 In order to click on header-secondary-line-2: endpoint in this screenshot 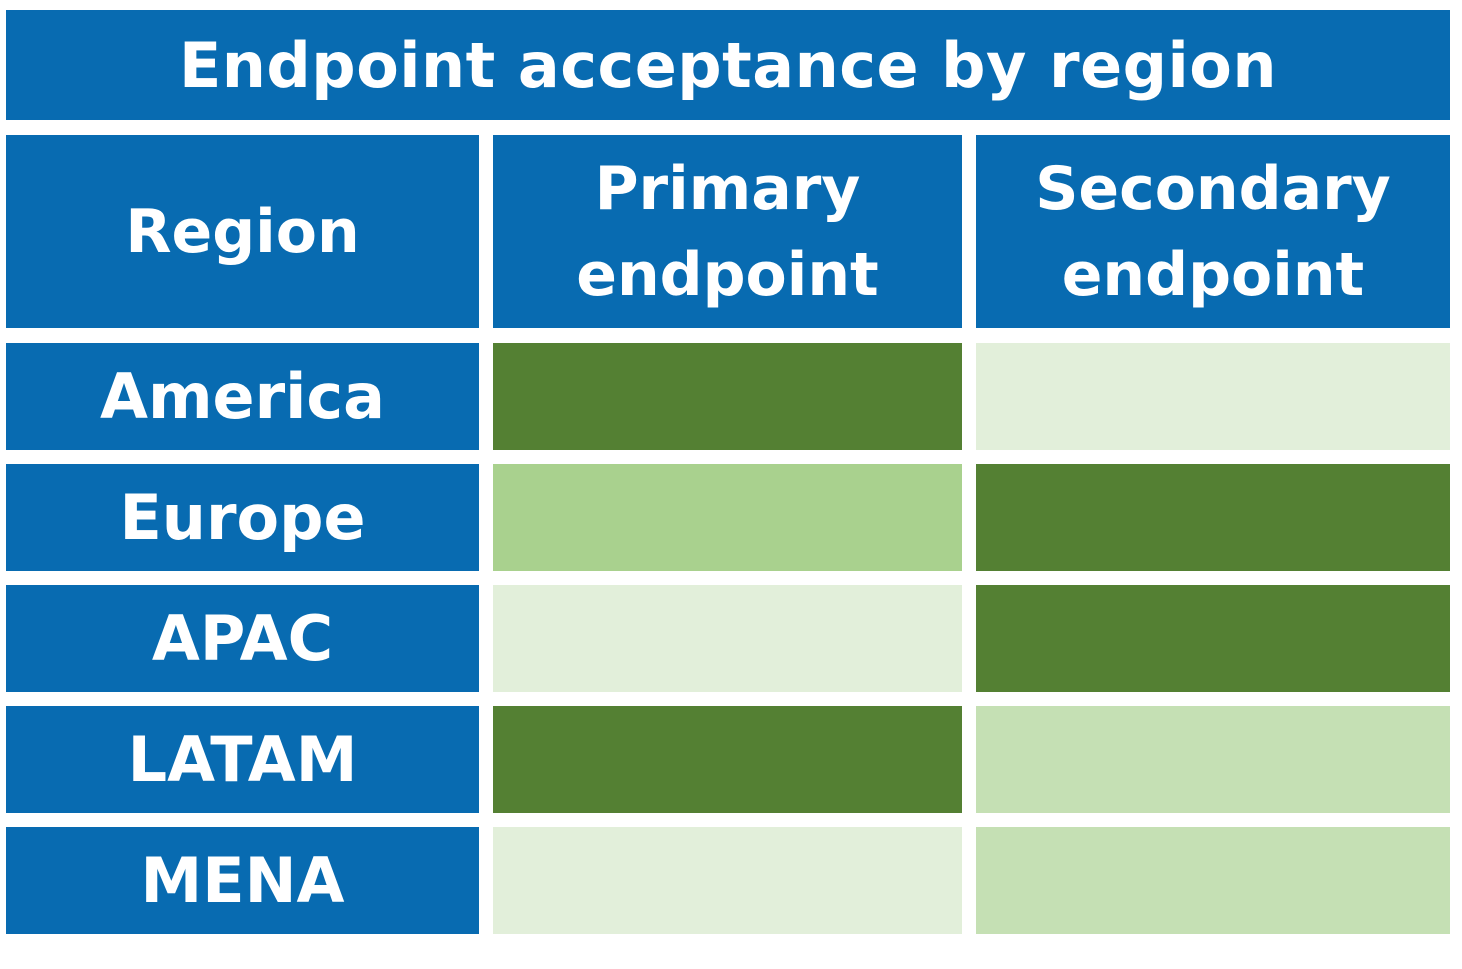, I will do `click(1213, 274)`.